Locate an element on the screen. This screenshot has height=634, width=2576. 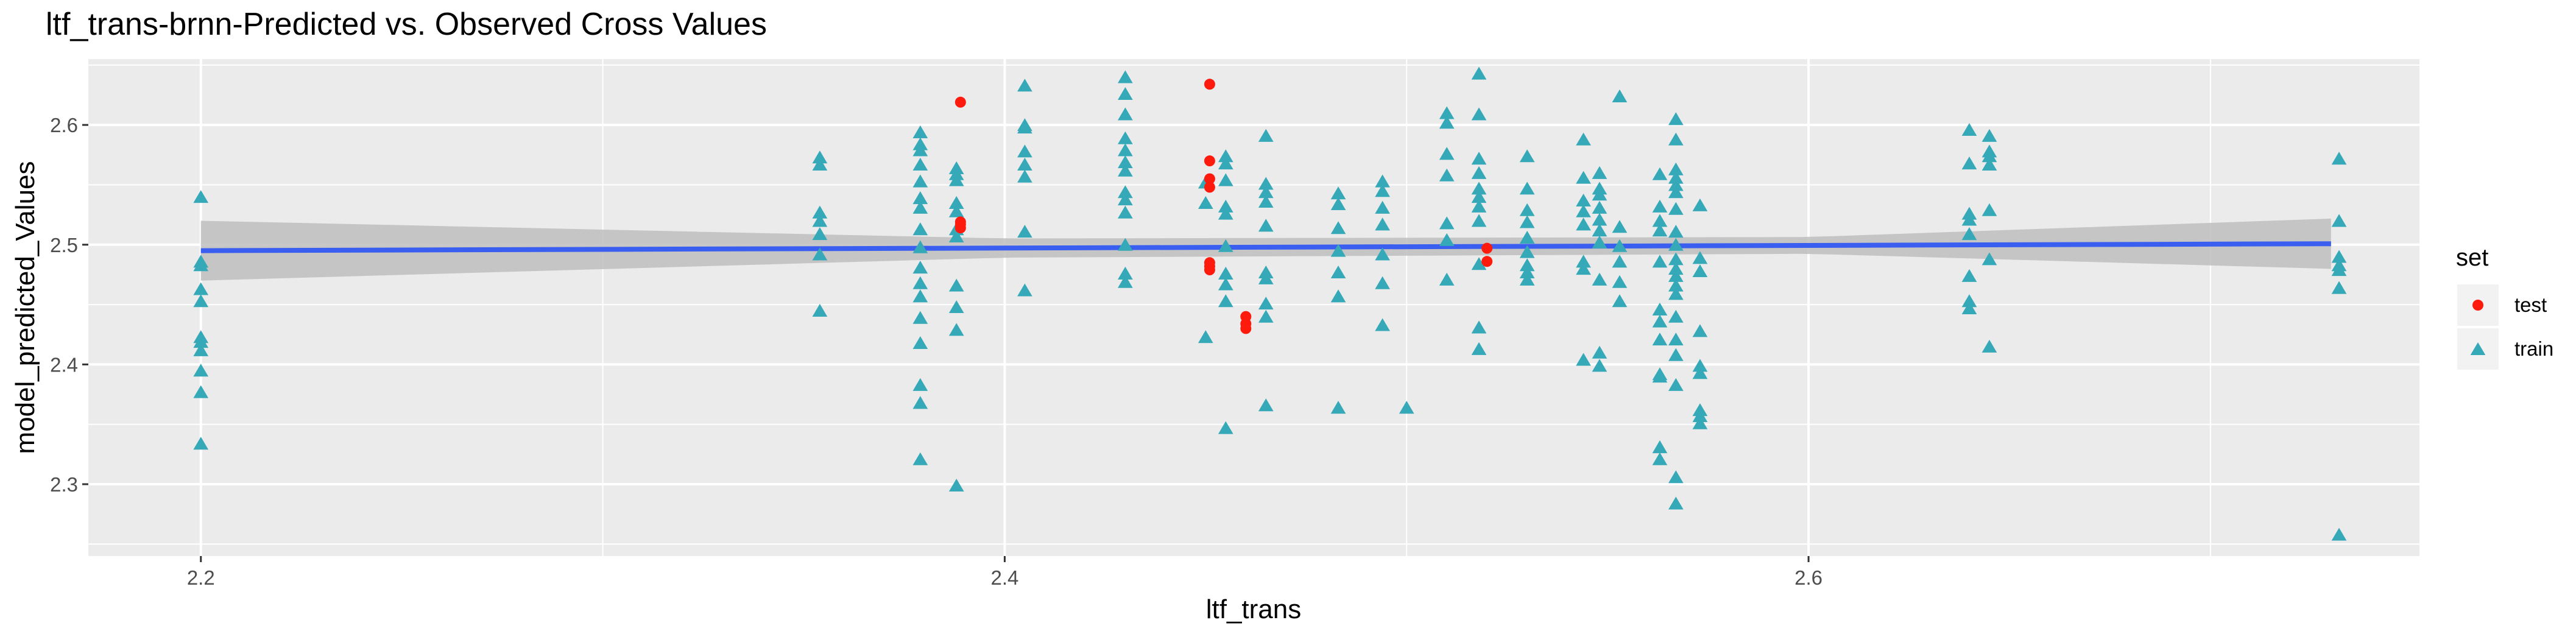
x-axis: 2.2 2.4 2.6 is located at coordinates (1005, 572).